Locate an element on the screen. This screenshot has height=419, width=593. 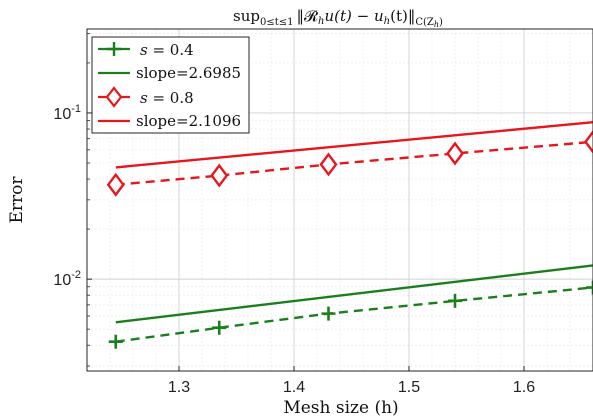
legend-entry-slope-green: slope=2.6985 is located at coordinates (169, 73).